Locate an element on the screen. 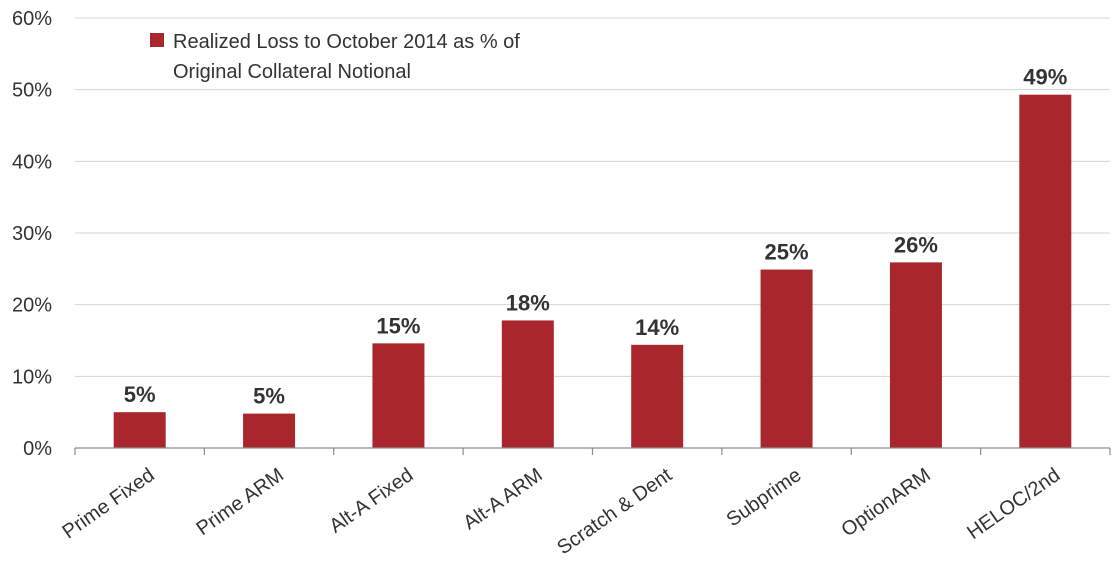 The image size is (1114, 573). y-tick-label: 0% is located at coordinates (37, 449).